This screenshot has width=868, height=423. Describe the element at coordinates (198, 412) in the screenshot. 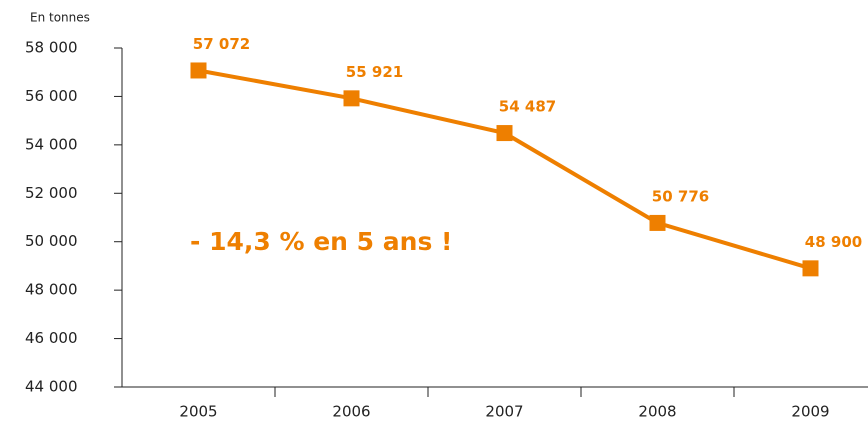

I see `x-tick-label: 2005` at that location.